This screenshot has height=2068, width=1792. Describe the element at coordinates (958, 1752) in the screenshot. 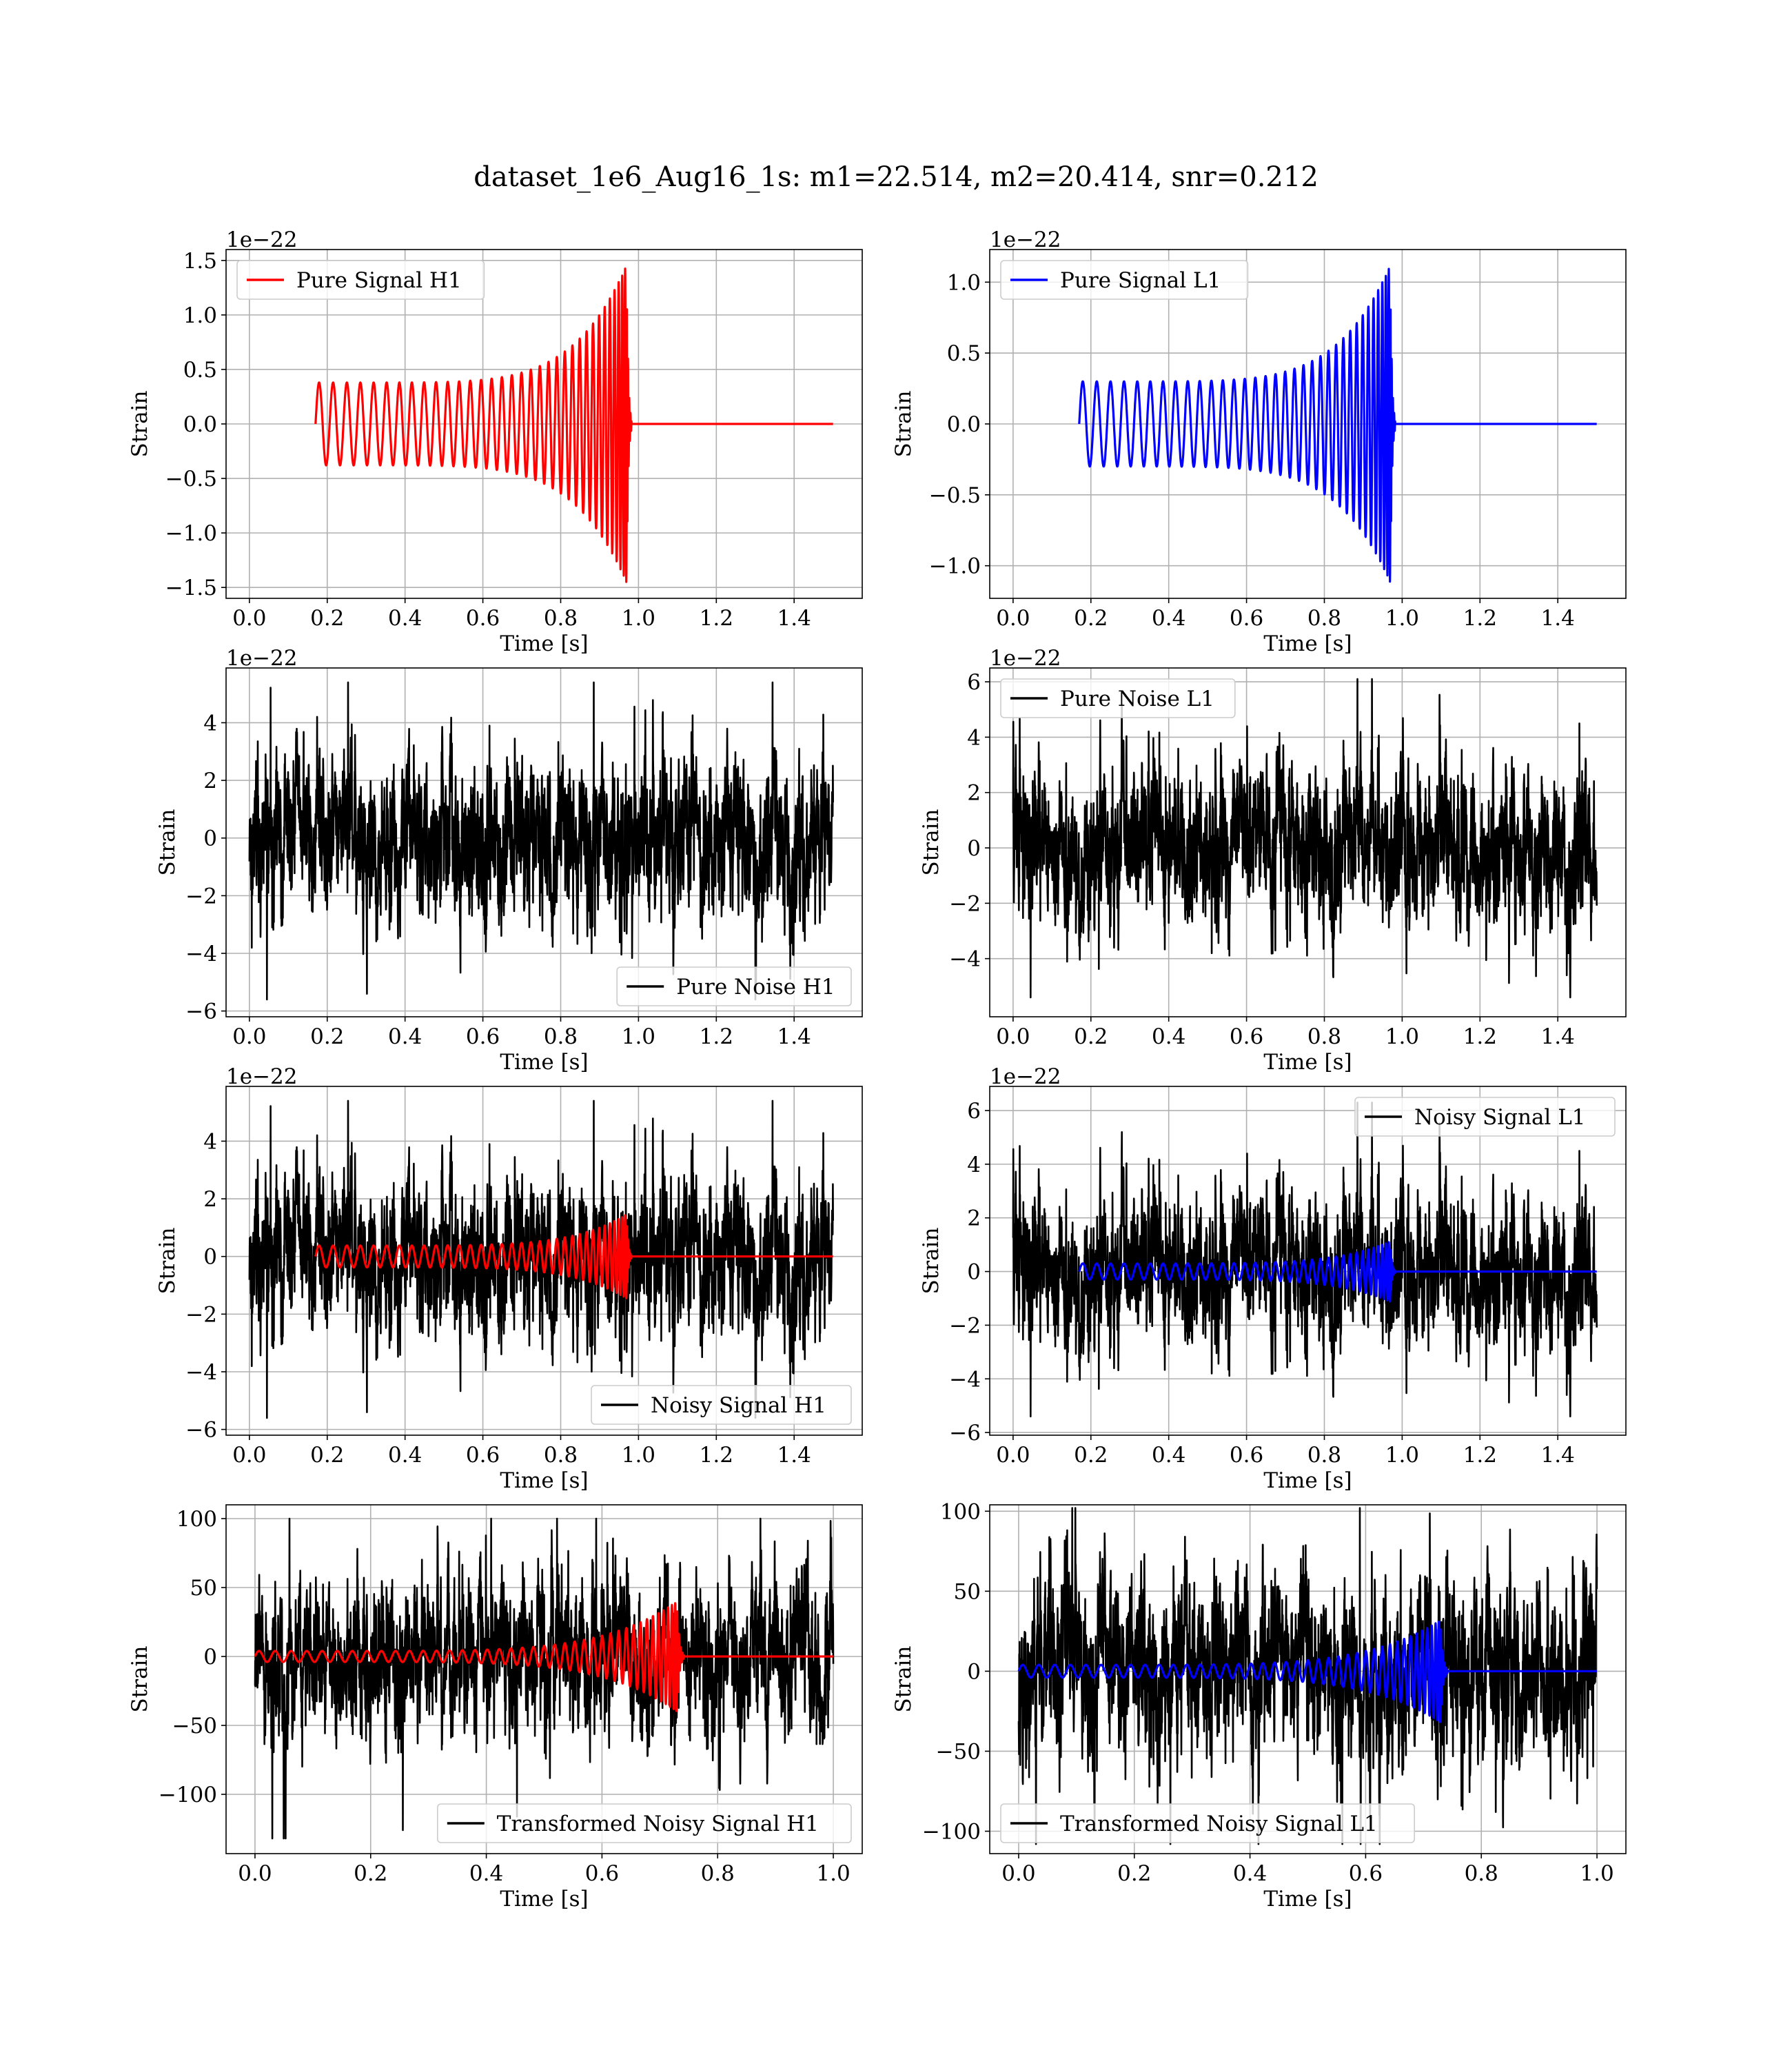

I see `y-tick-label-1: −50` at that location.